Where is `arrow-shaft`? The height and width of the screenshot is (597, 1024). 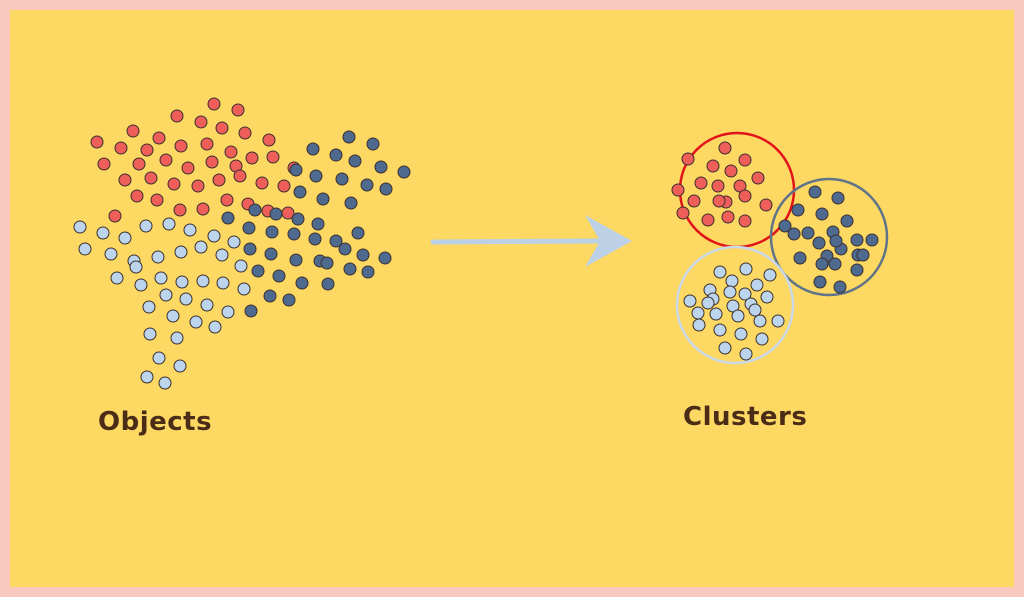 arrow-shaft is located at coordinates (516, 241).